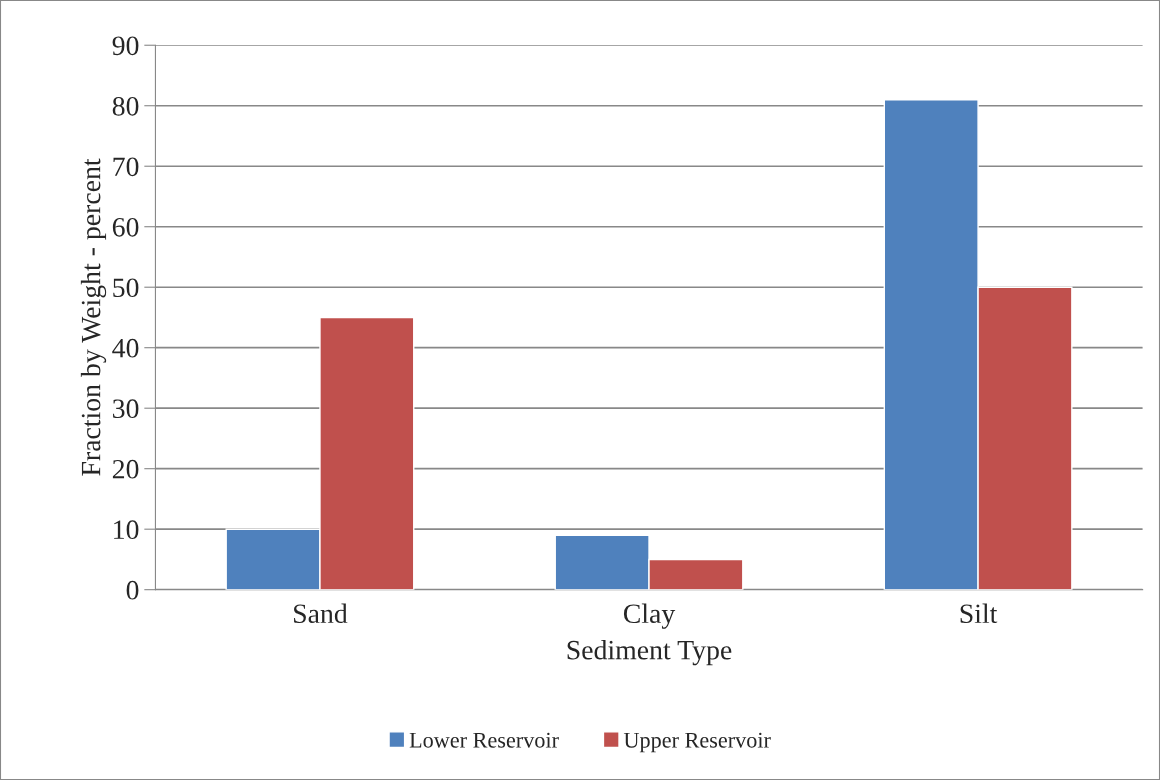  What do you see at coordinates (126, 409) in the screenshot?
I see `y-tick-label: 30` at bounding box center [126, 409].